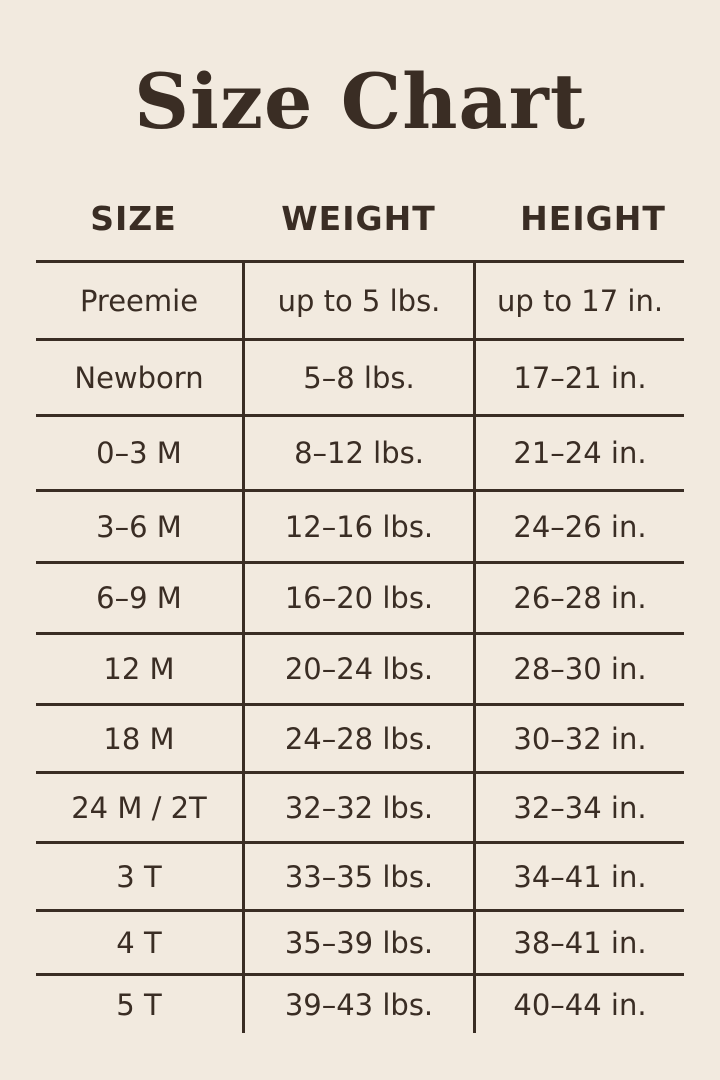  What do you see at coordinates (139, 876) in the screenshot?
I see `size-cell: 3 T` at bounding box center [139, 876].